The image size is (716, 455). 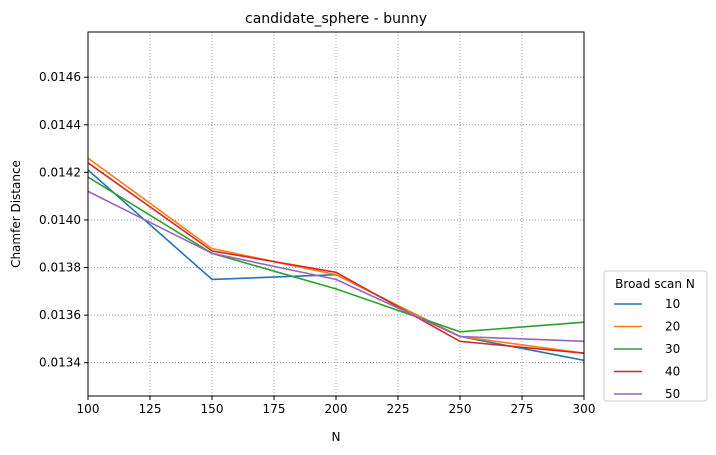 What do you see at coordinates (60, 363) in the screenshot?
I see `y-tick-label: 0.0134` at bounding box center [60, 363].